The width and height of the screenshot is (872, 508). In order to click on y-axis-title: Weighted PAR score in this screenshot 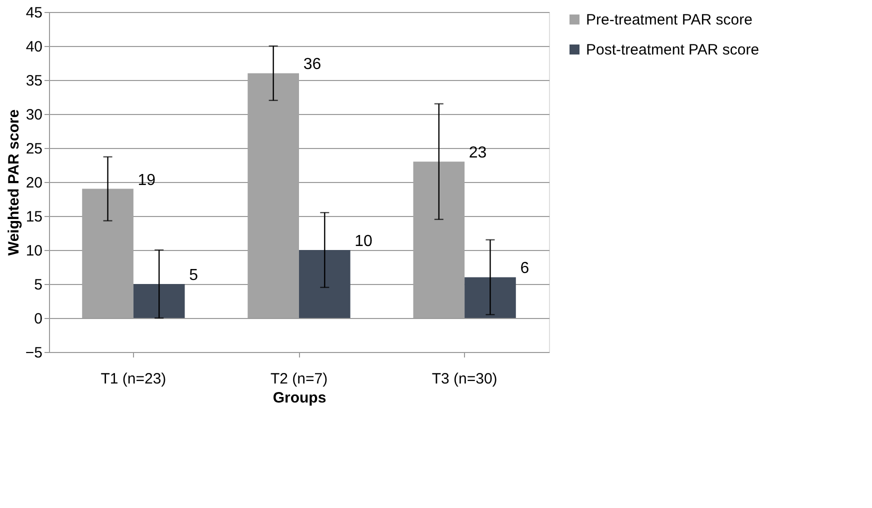, I will do `click(13, 182)`.